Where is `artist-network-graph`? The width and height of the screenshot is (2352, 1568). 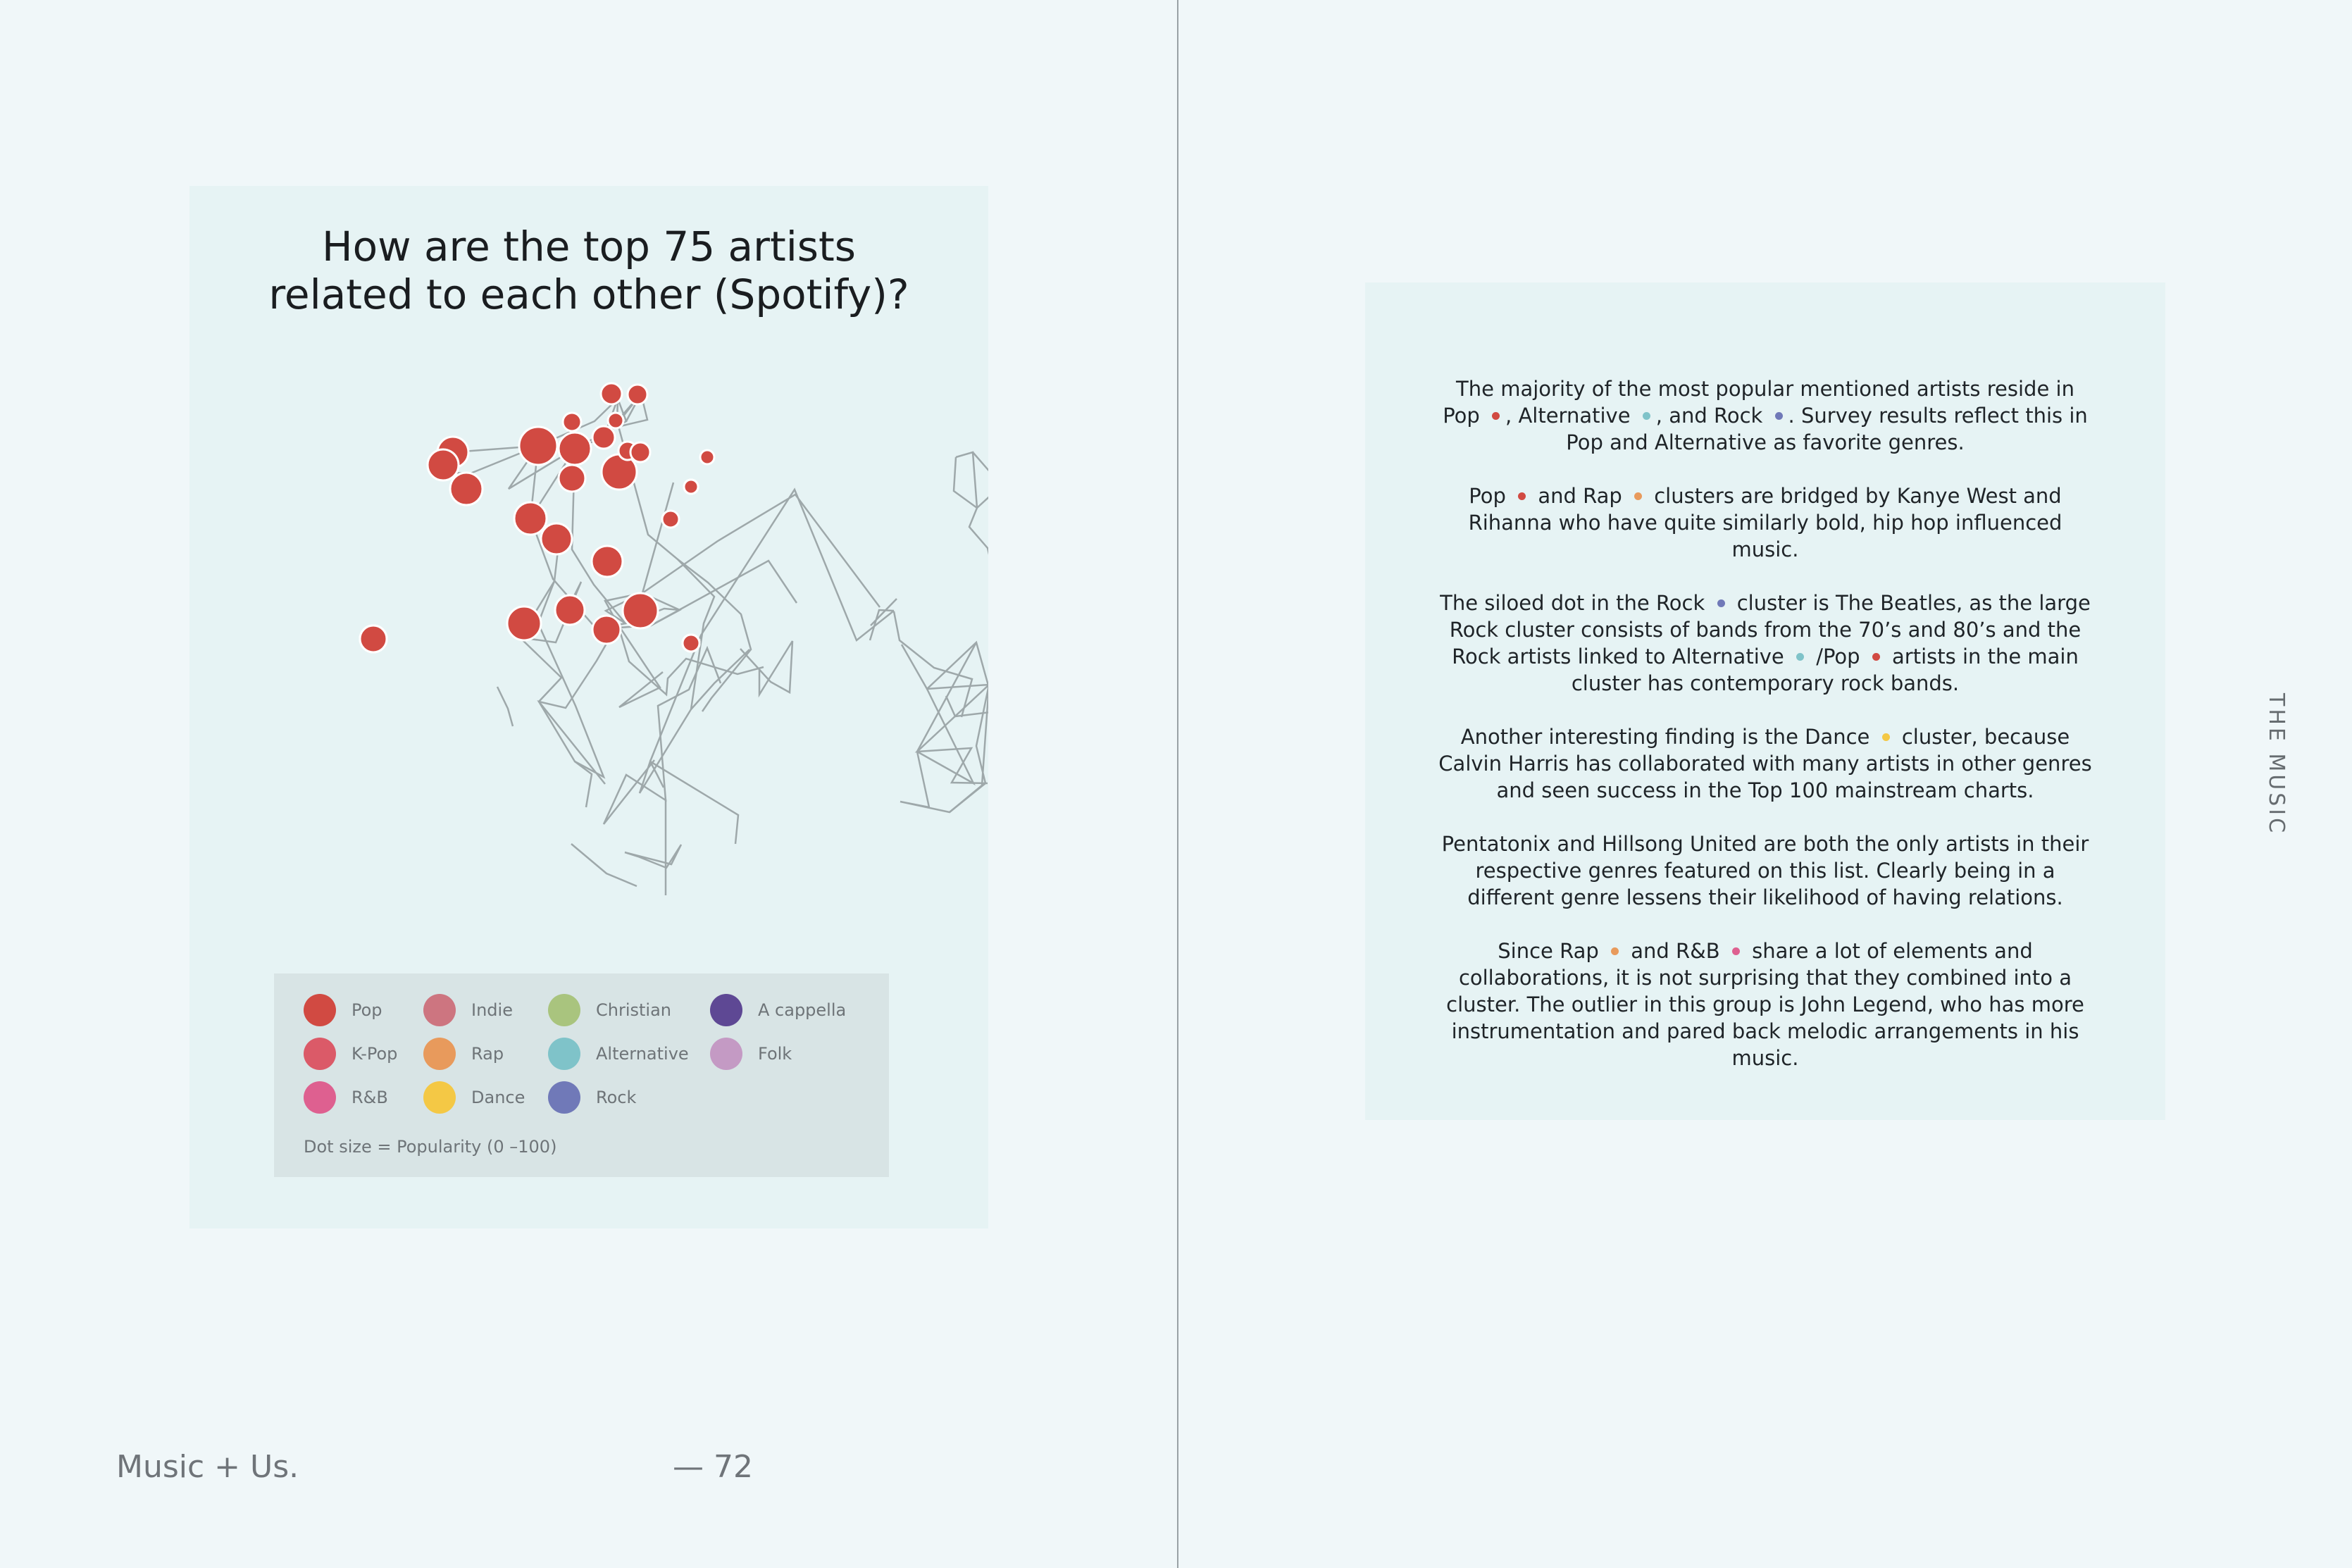
artist-network-graph is located at coordinates (673, 638).